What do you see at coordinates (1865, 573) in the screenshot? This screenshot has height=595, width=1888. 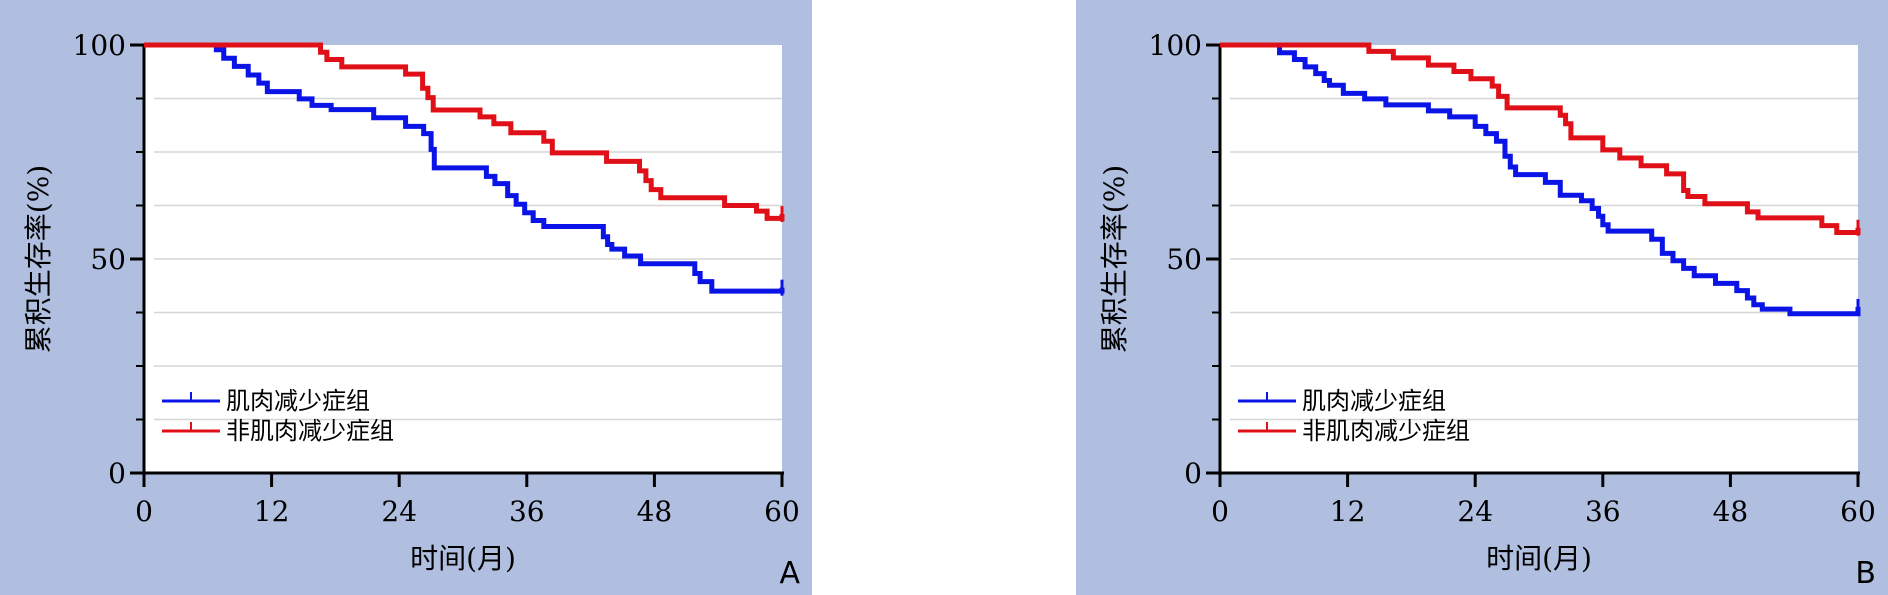 I see `panel-letter-b: B` at bounding box center [1865, 573].